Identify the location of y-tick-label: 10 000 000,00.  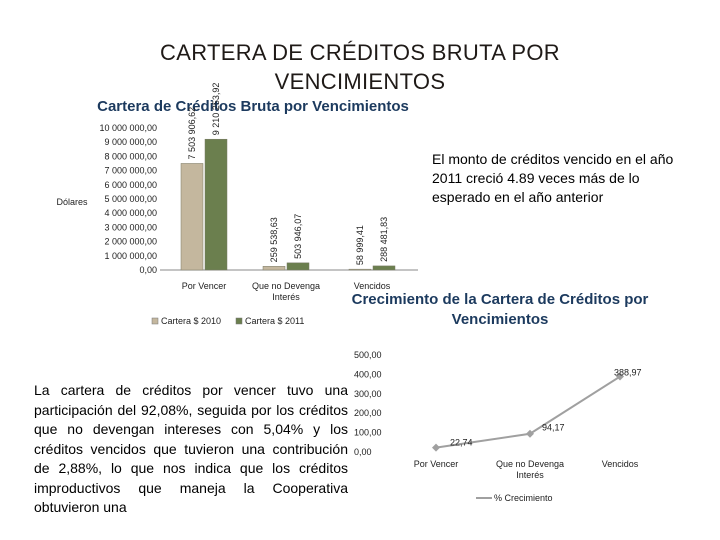
(128, 128).